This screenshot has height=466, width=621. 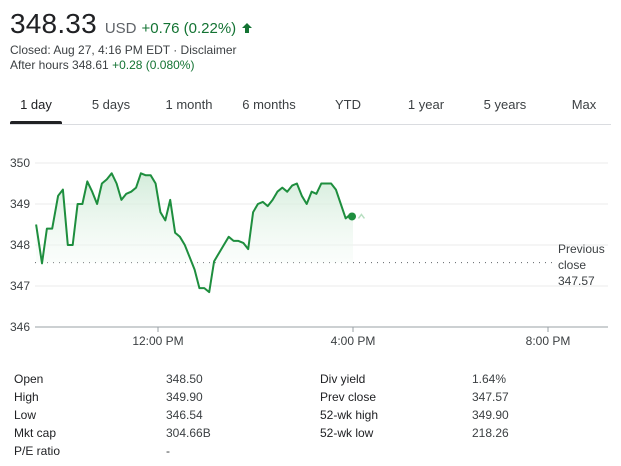 I want to click on stat-label: Open, so click(x=29, y=379).